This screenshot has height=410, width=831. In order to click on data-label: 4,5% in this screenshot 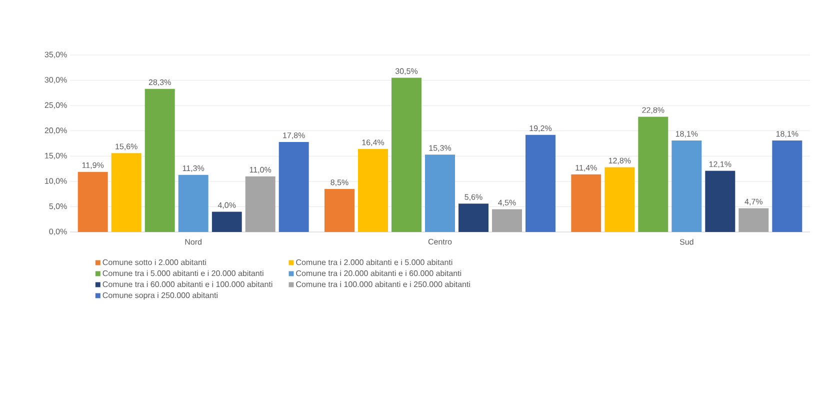, I will do `click(507, 203)`.